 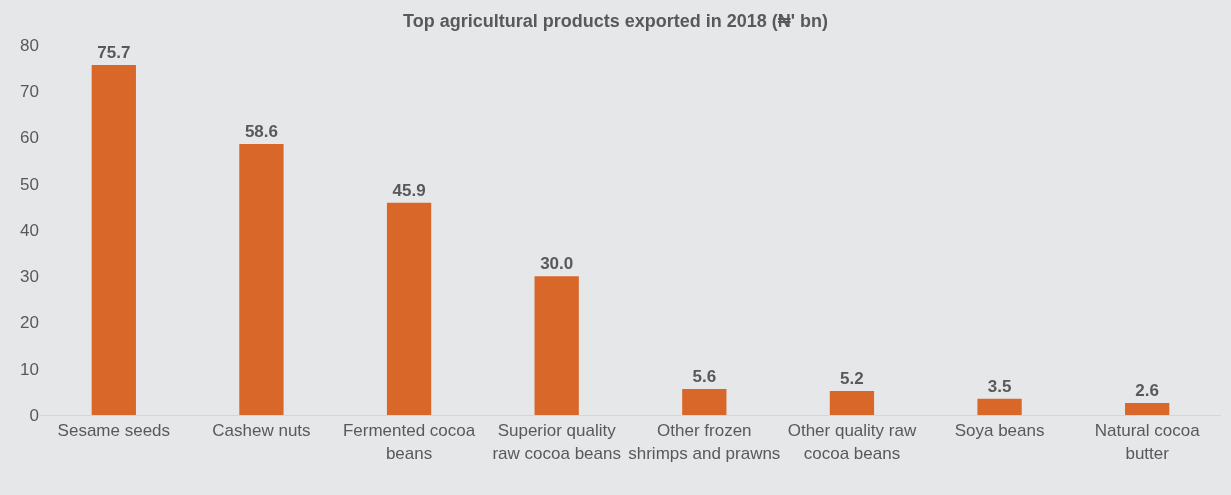 I want to click on y-tick-label: 20, so click(x=29, y=323).